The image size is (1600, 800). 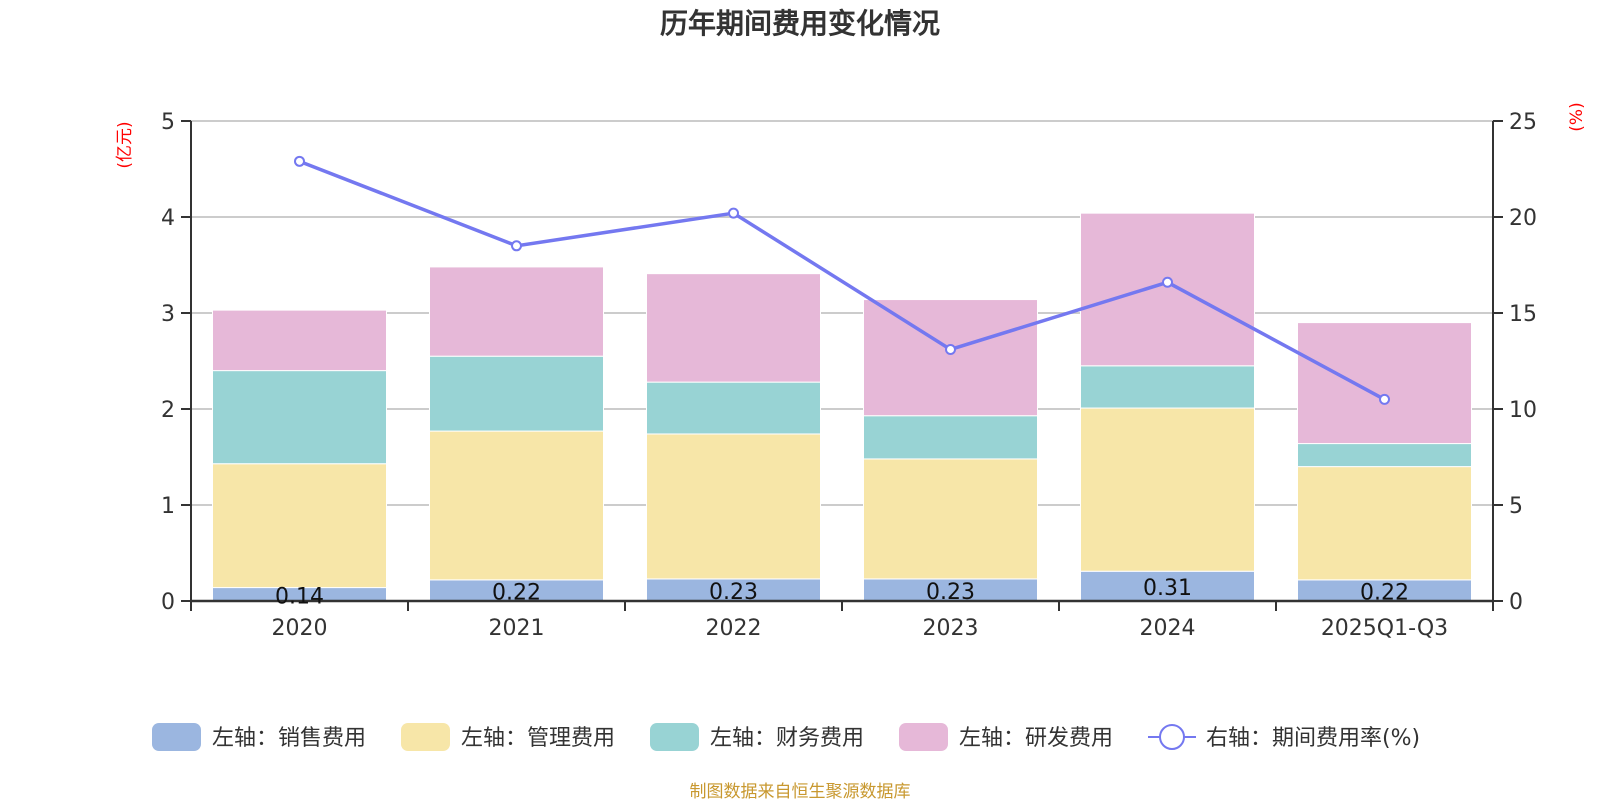 I want to click on legend-item: 左轴：管理费用, so click(x=508, y=737).